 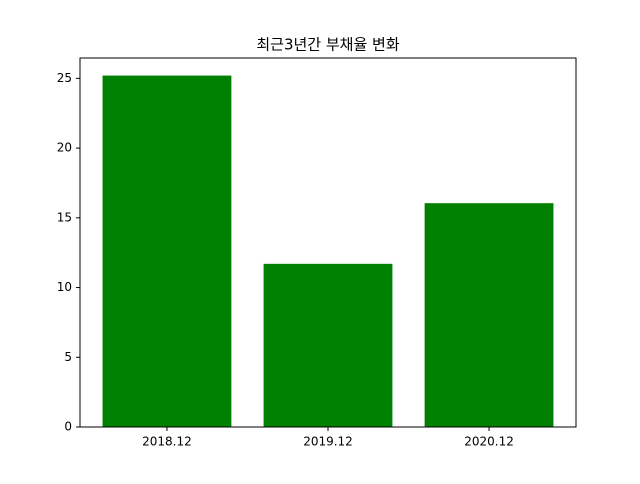 I want to click on y-tick-label: 0, so click(x=68, y=427).